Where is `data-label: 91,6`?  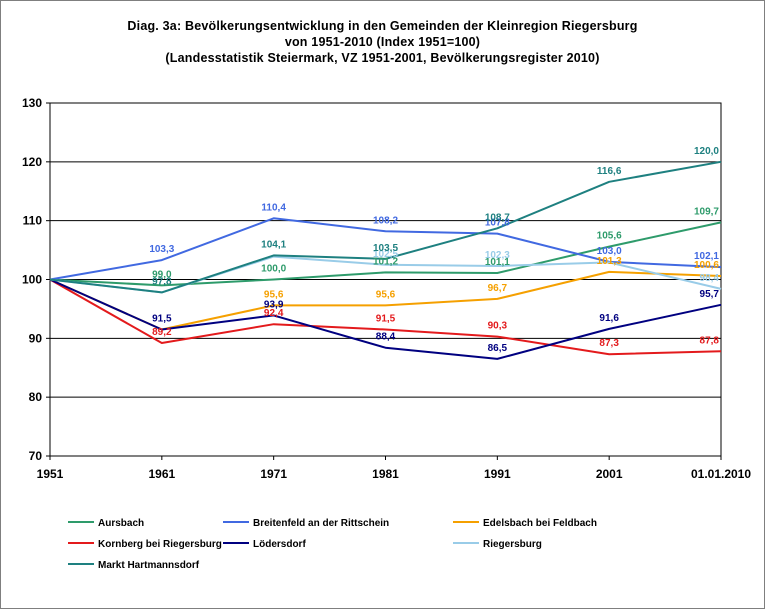 data-label: 91,6 is located at coordinates (609, 318).